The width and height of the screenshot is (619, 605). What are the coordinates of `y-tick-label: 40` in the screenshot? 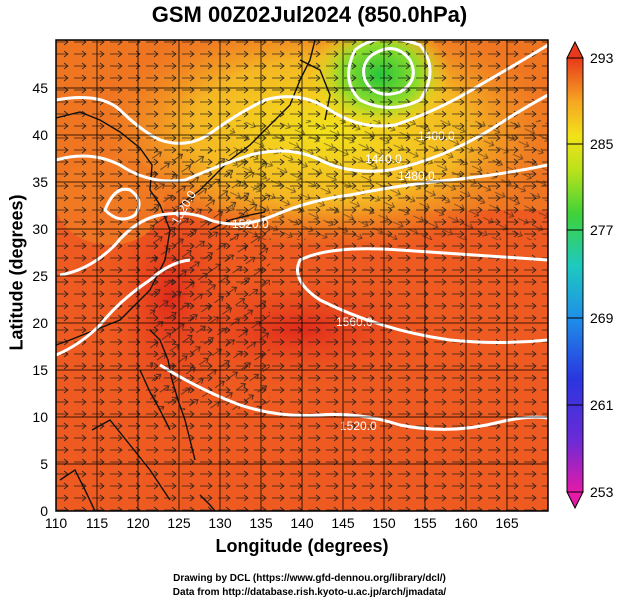 It's located at (40, 135).